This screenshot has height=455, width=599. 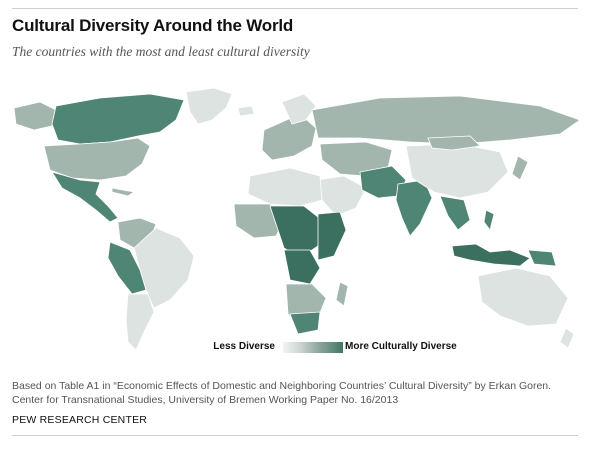 What do you see at coordinates (123, 192) in the screenshot?
I see `region-caribbean` at bounding box center [123, 192].